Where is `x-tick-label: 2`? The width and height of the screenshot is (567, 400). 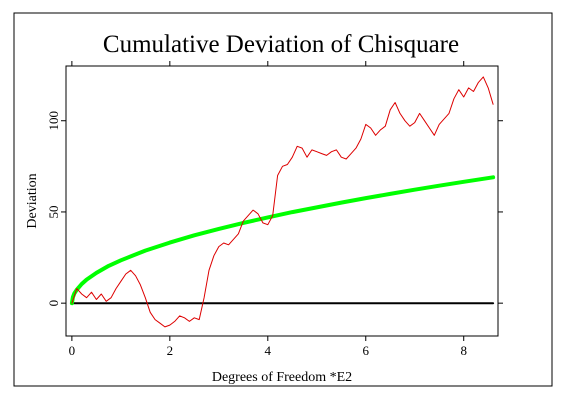
x-tick-label: 2 is located at coordinates (170, 350).